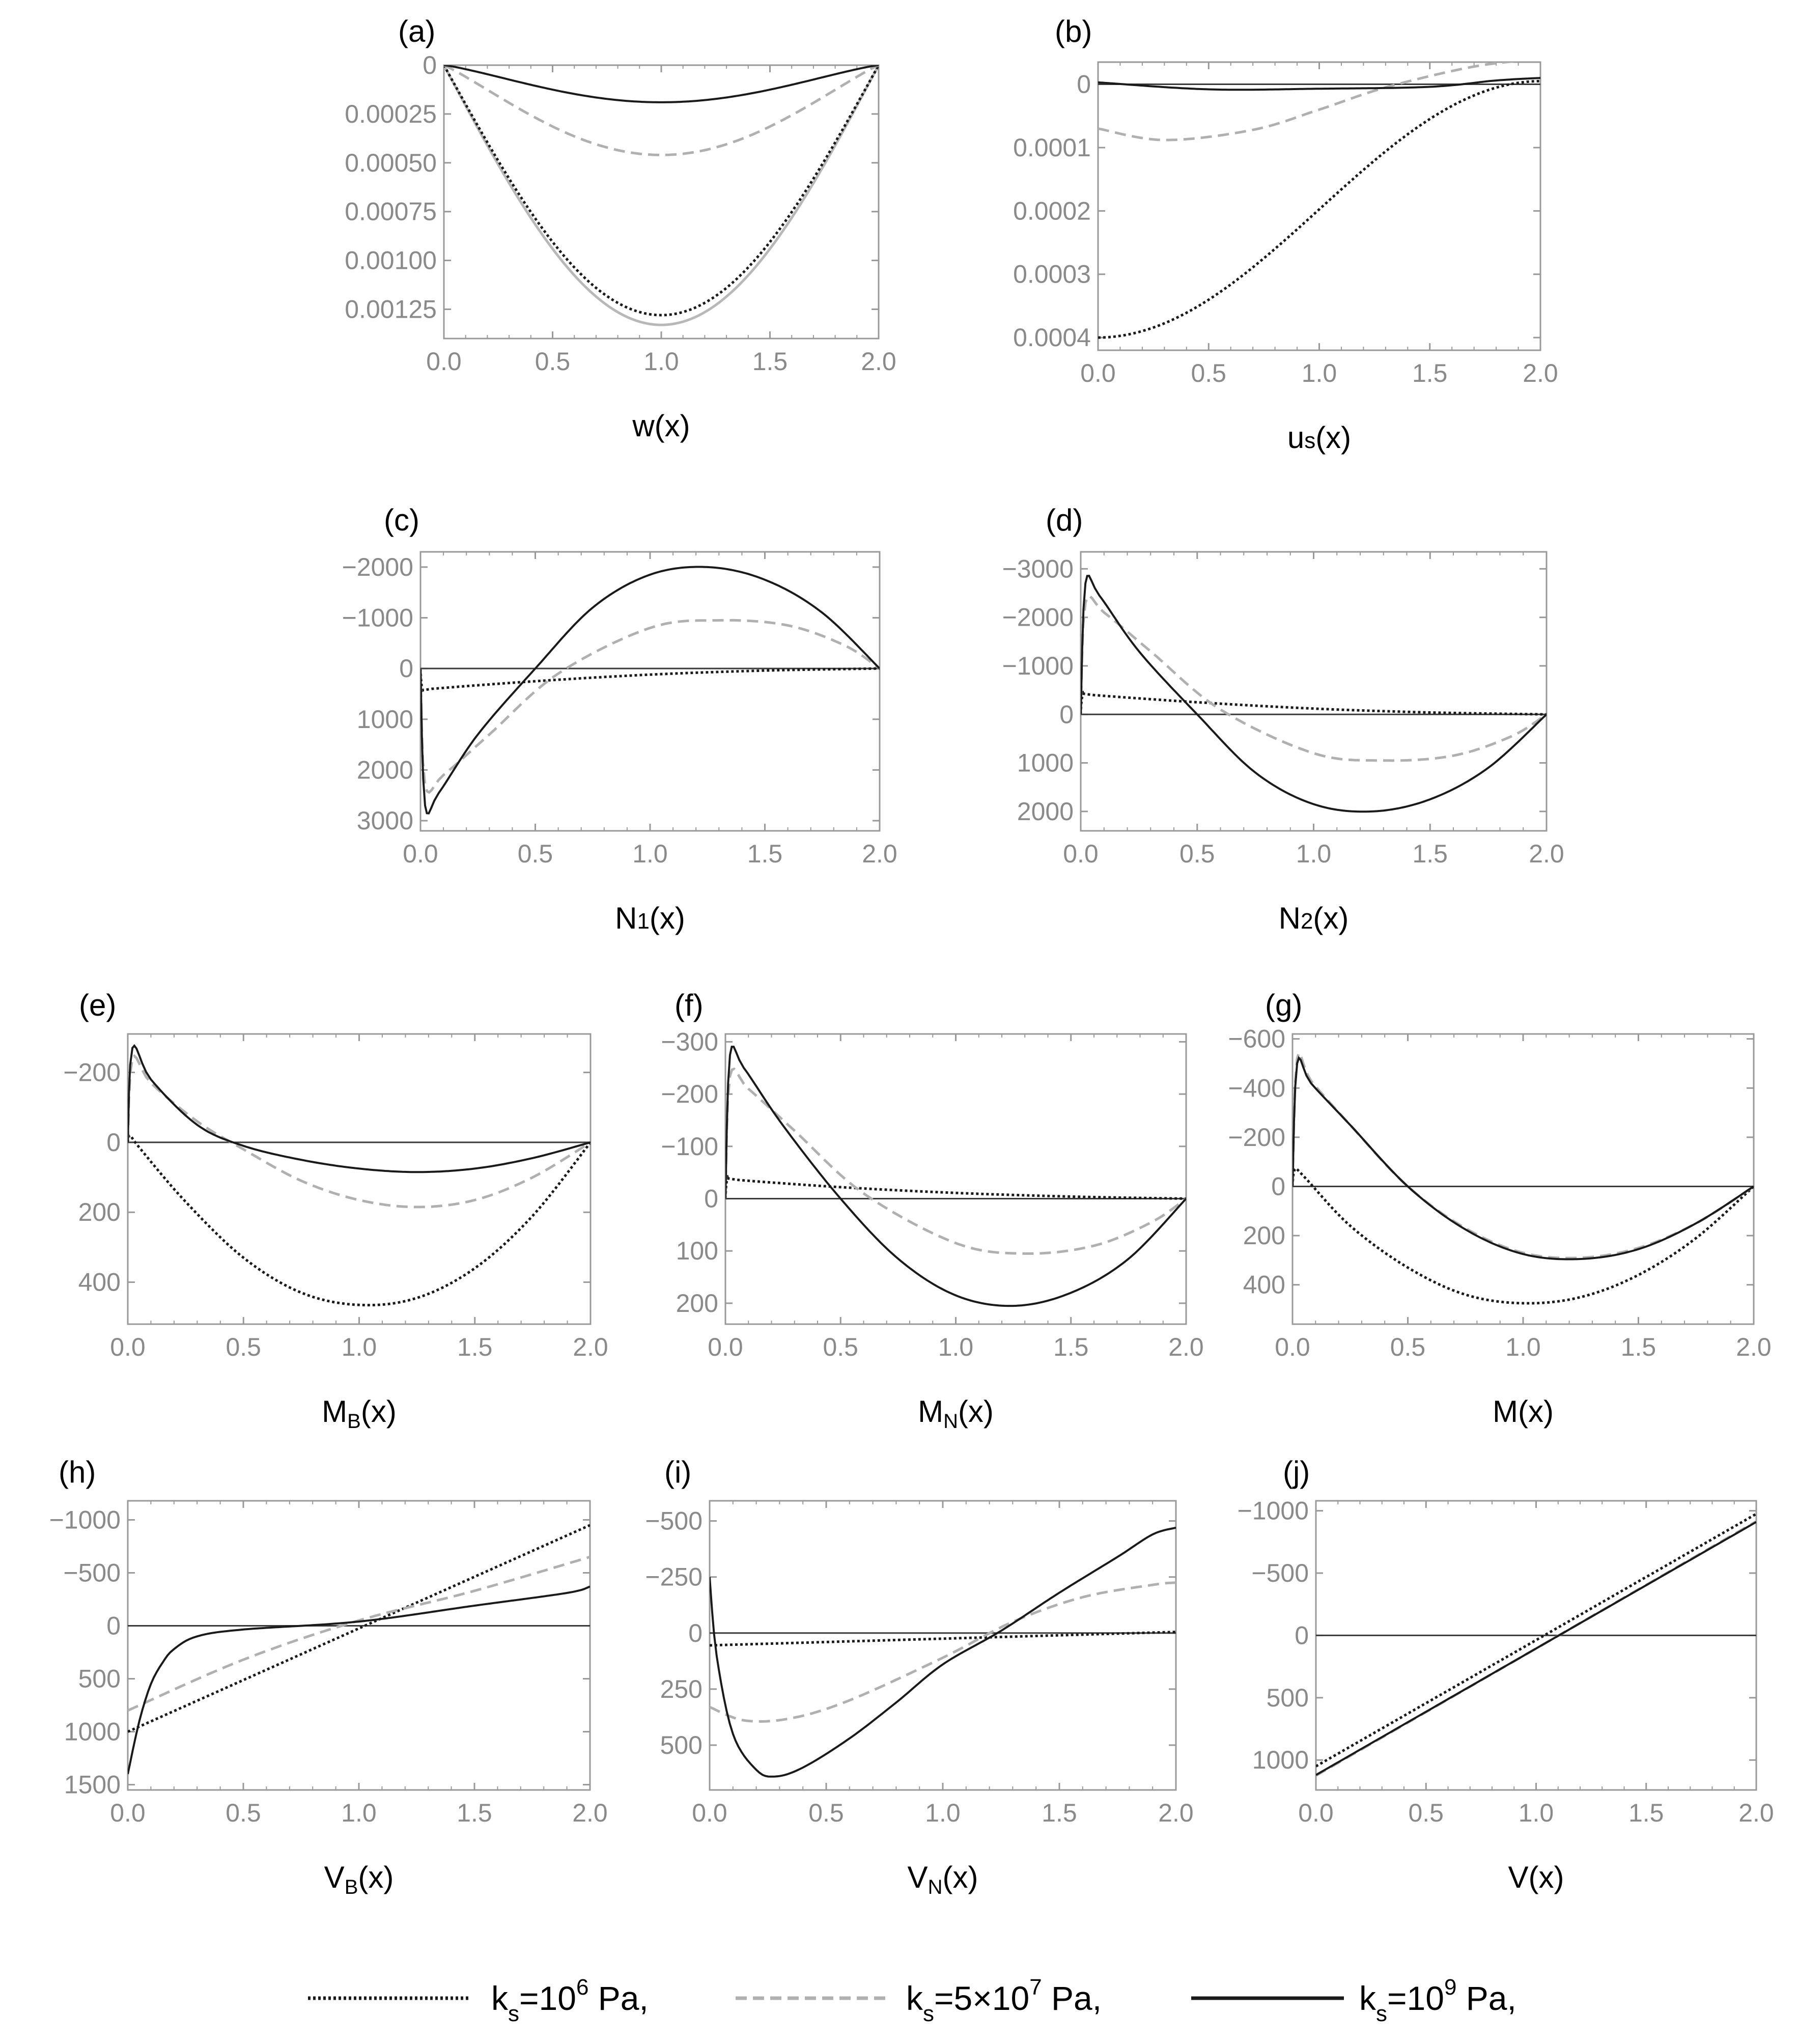  What do you see at coordinates (1046, 811) in the screenshot?
I see `y-tick-label: 2000` at bounding box center [1046, 811].